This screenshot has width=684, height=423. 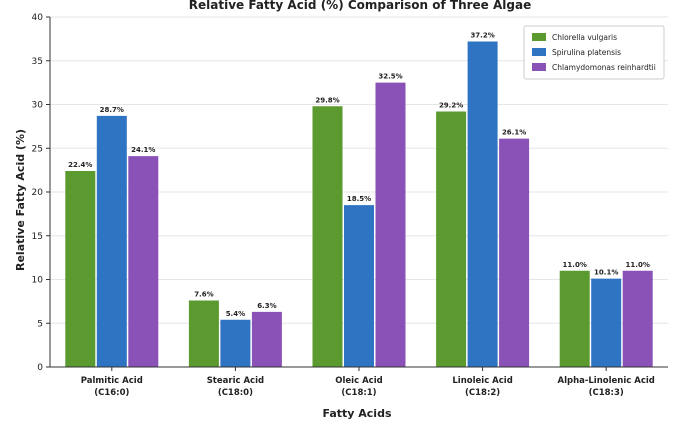 What do you see at coordinates (235, 314) in the screenshot?
I see `bar-value-label: 5.4%` at bounding box center [235, 314].